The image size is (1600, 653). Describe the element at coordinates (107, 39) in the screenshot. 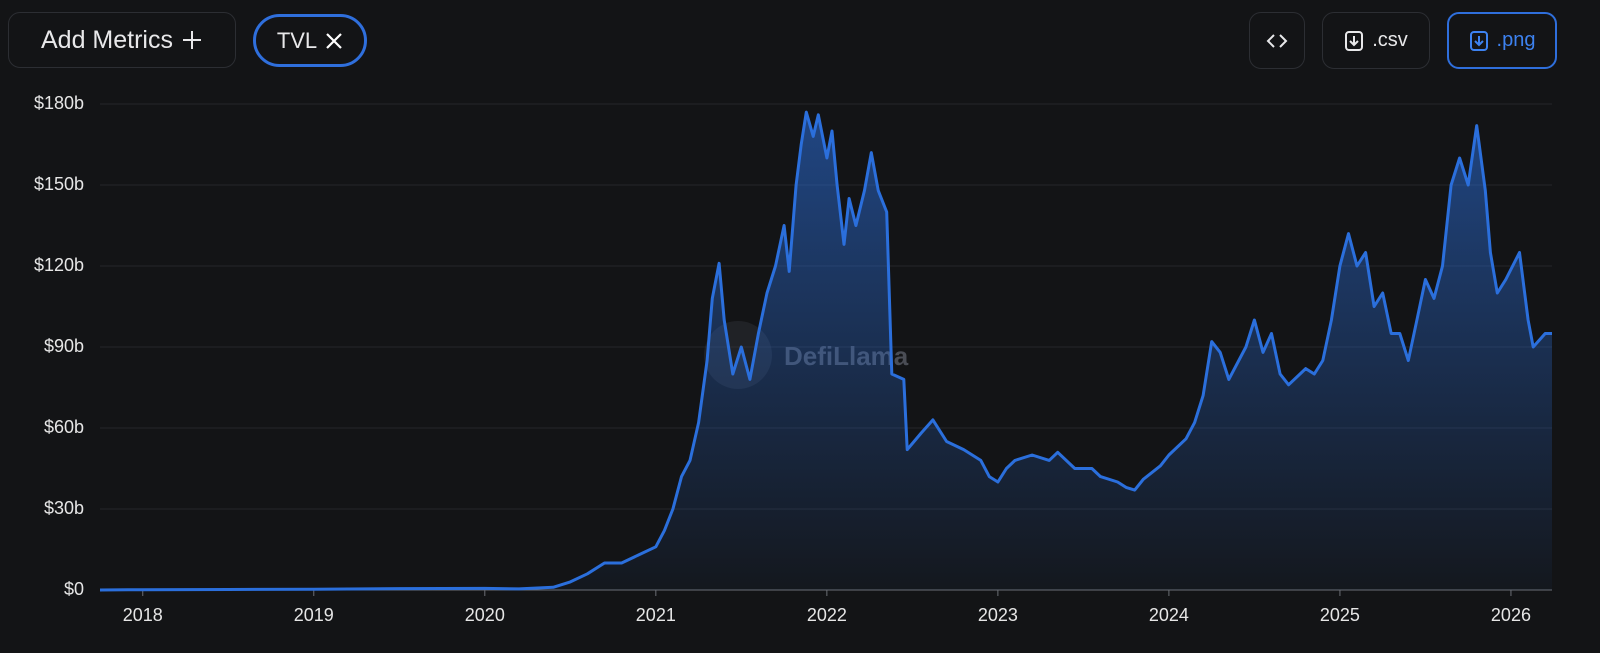

I see `add-metrics-label: Add Metrics` at that location.